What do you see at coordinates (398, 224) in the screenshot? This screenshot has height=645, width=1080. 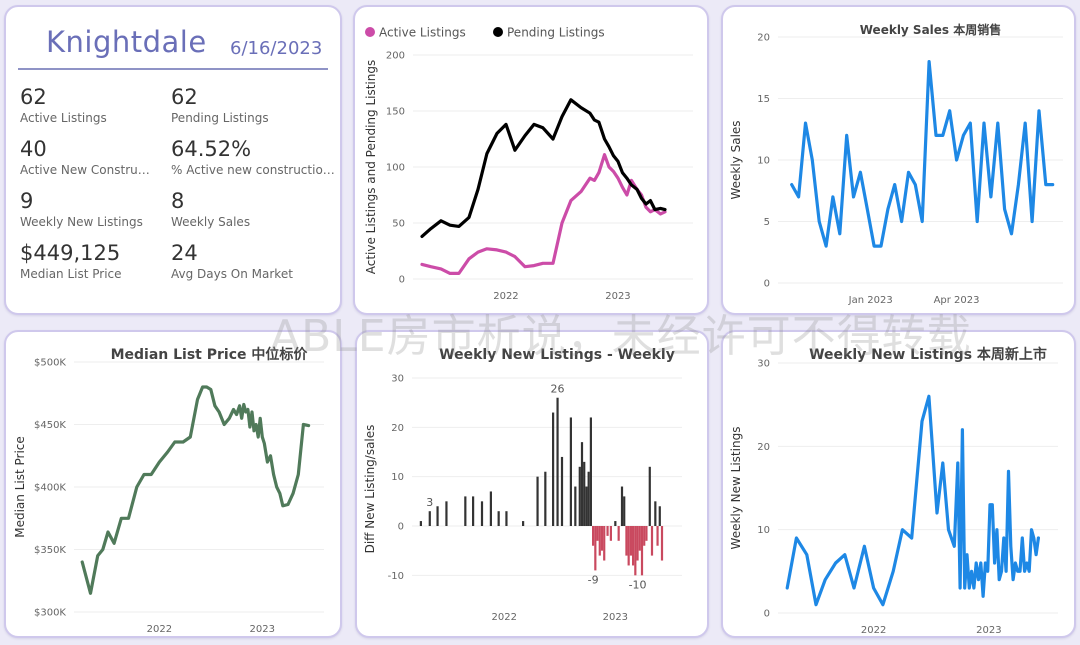 I see `y-tick-label: 50` at bounding box center [398, 224].